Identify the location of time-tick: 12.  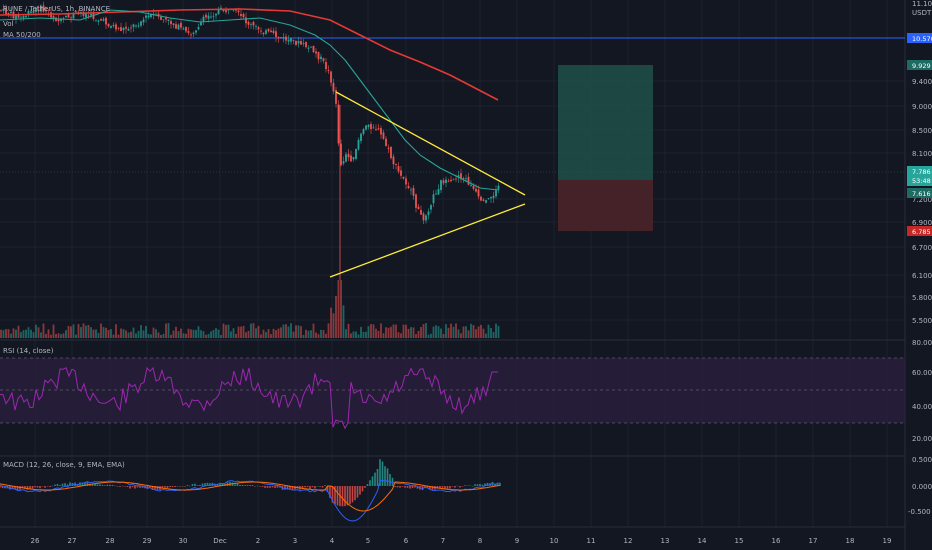
(628, 541).